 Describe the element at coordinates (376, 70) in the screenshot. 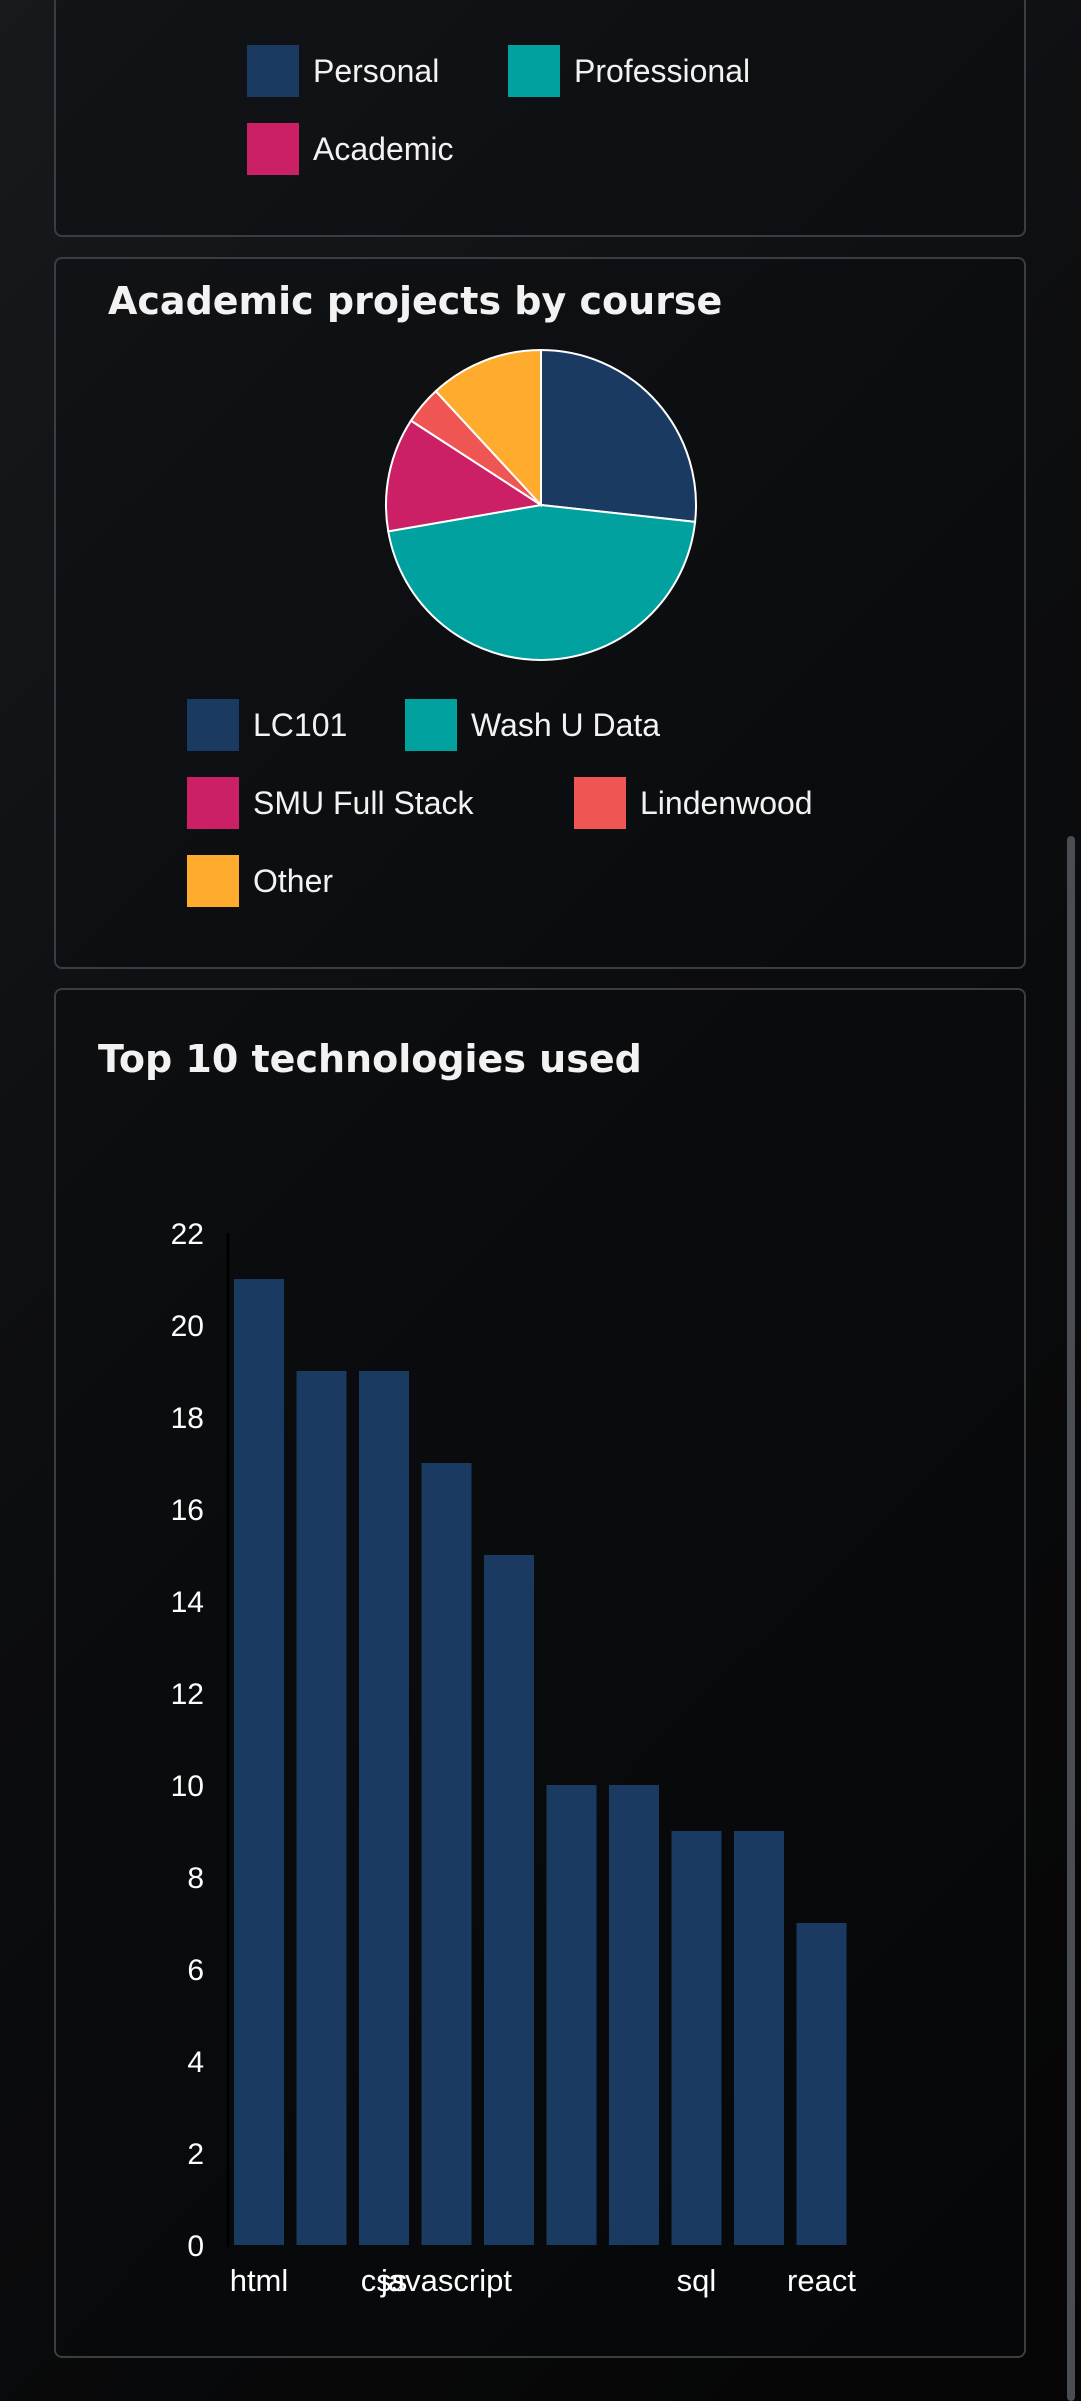

I see `legend-label-personal: Personal` at that location.